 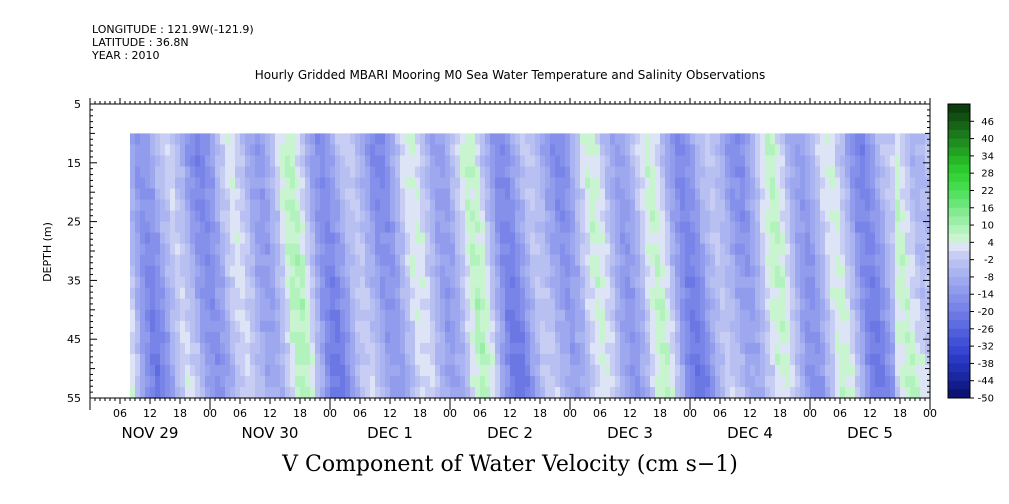 What do you see at coordinates (959, 368) in the screenshot?
I see `colorbar-swatch` at bounding box center [959, 368].